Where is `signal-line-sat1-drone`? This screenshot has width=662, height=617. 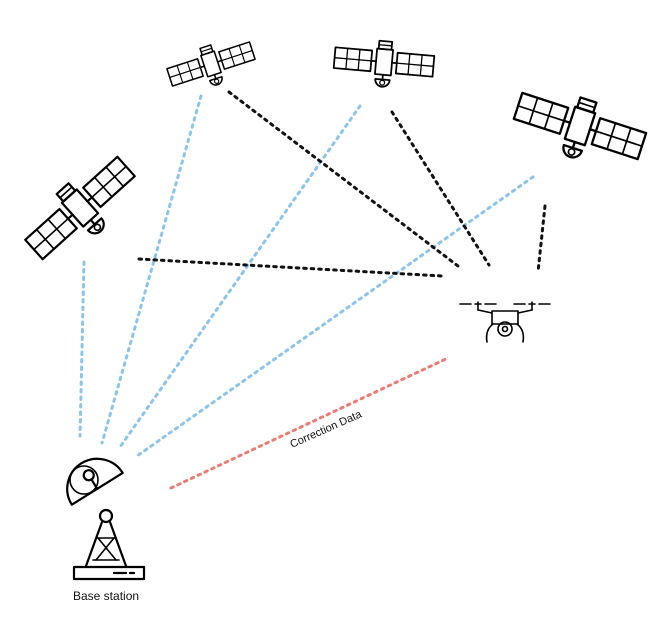 signal-line-sat1-drone is located at coordinates (290, 267).